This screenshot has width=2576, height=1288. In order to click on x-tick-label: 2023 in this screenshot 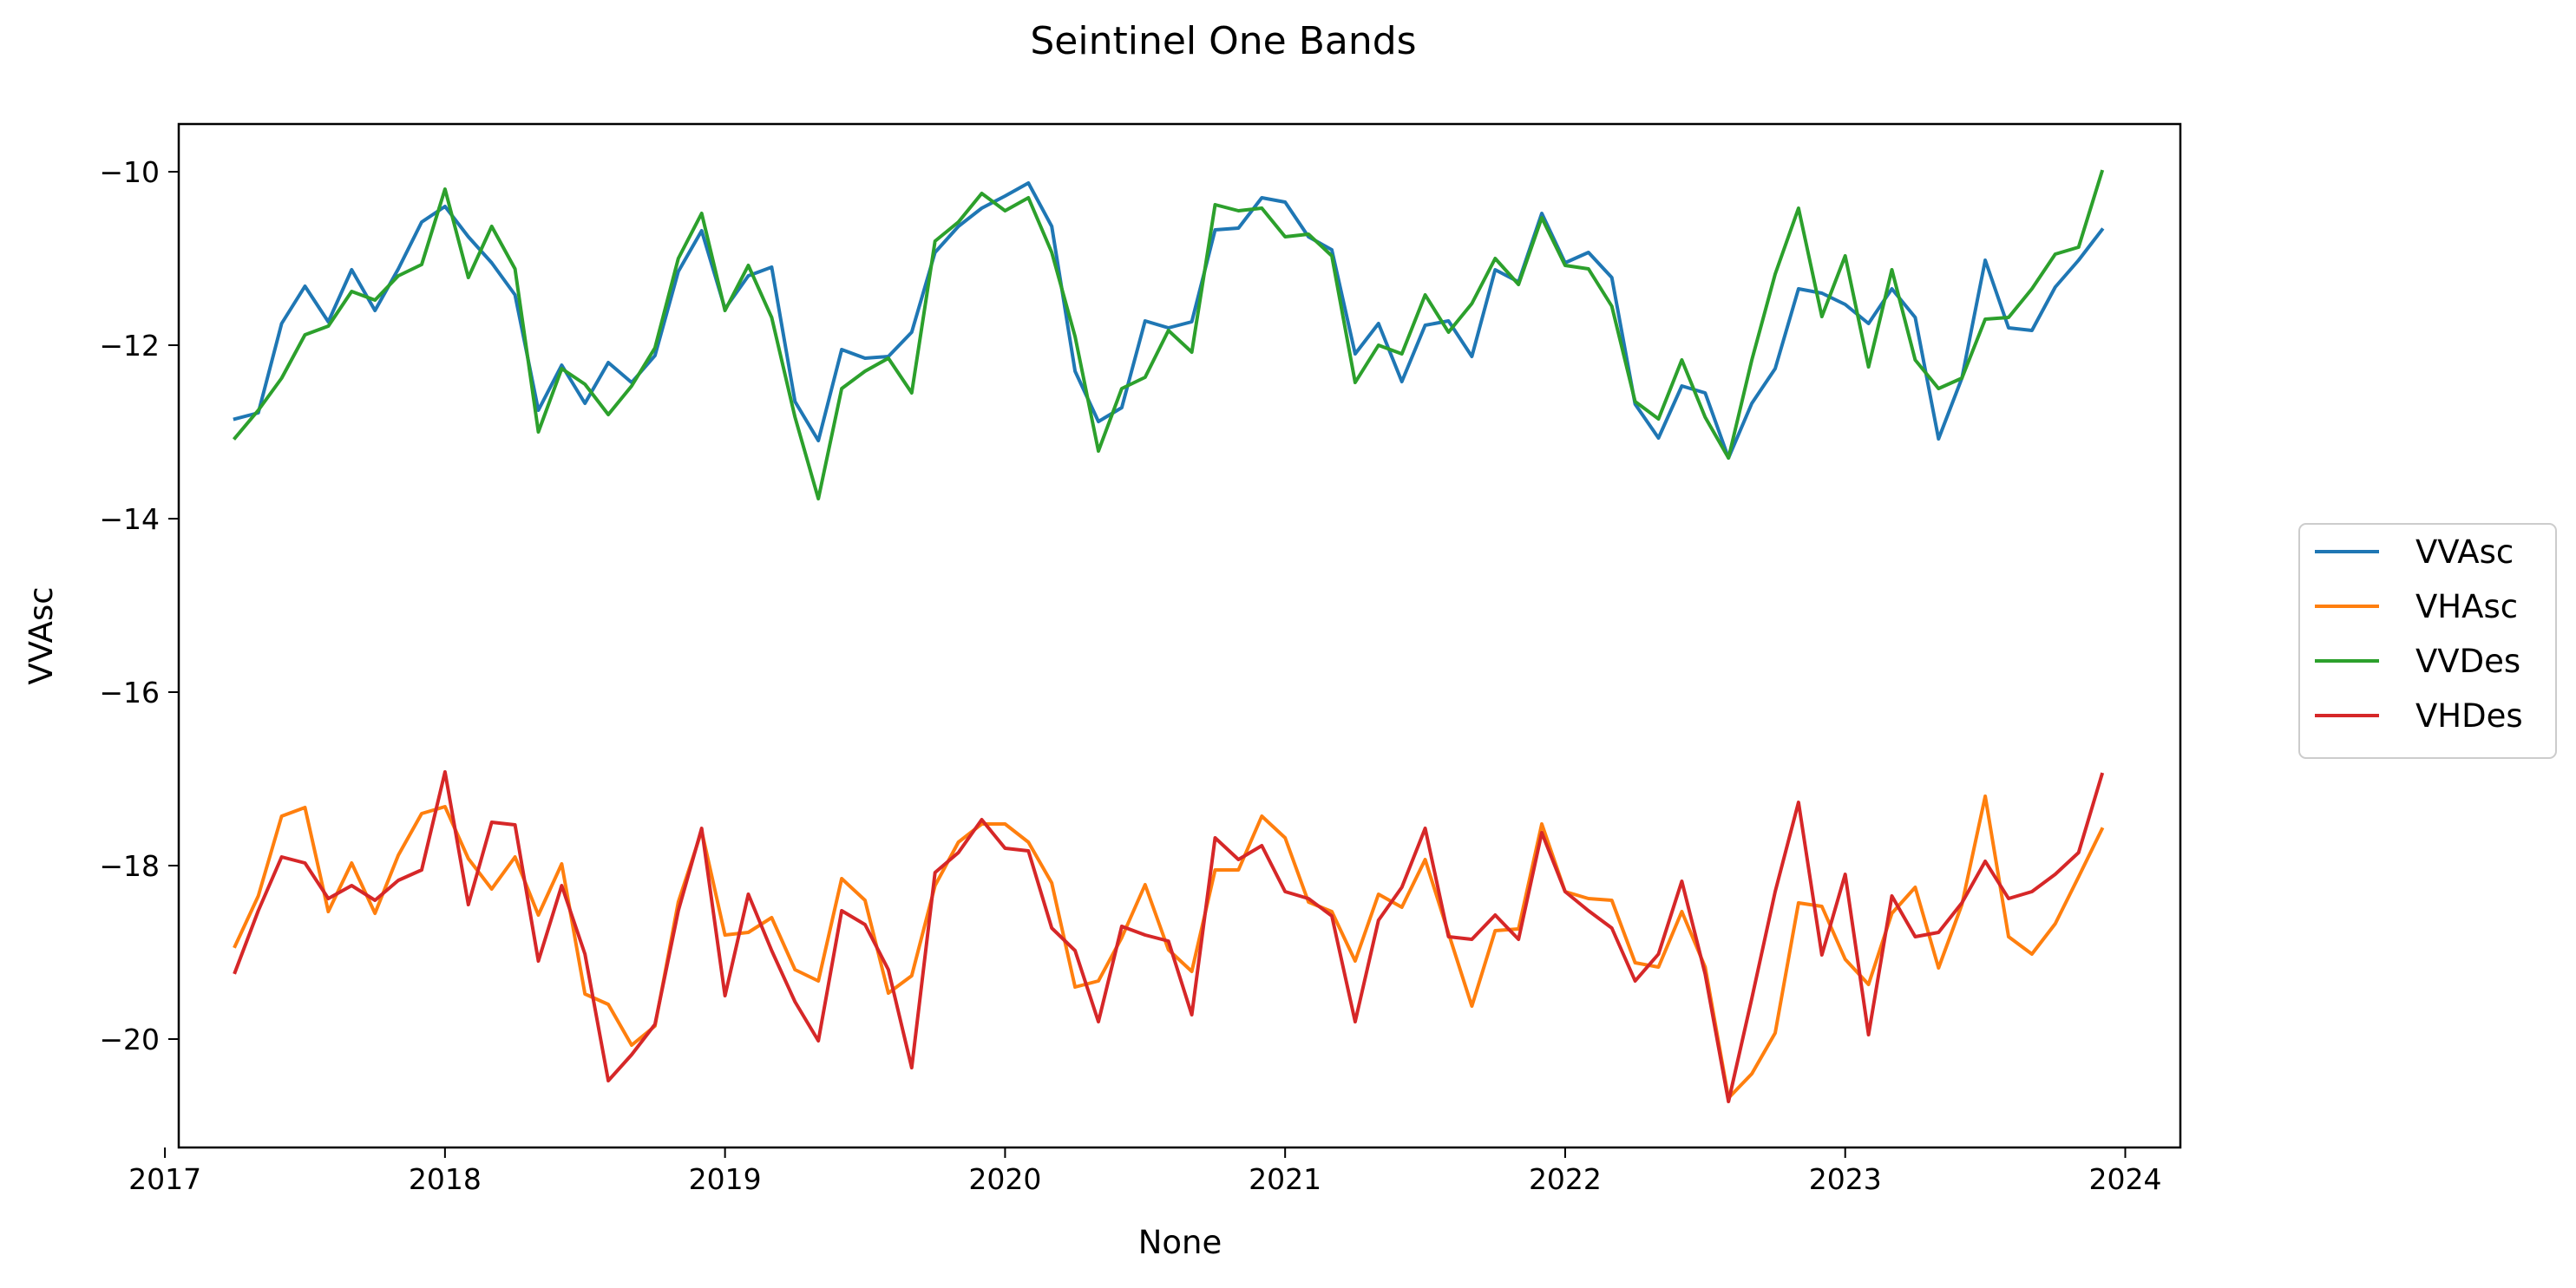, I will do `click(1845, 1179)`.